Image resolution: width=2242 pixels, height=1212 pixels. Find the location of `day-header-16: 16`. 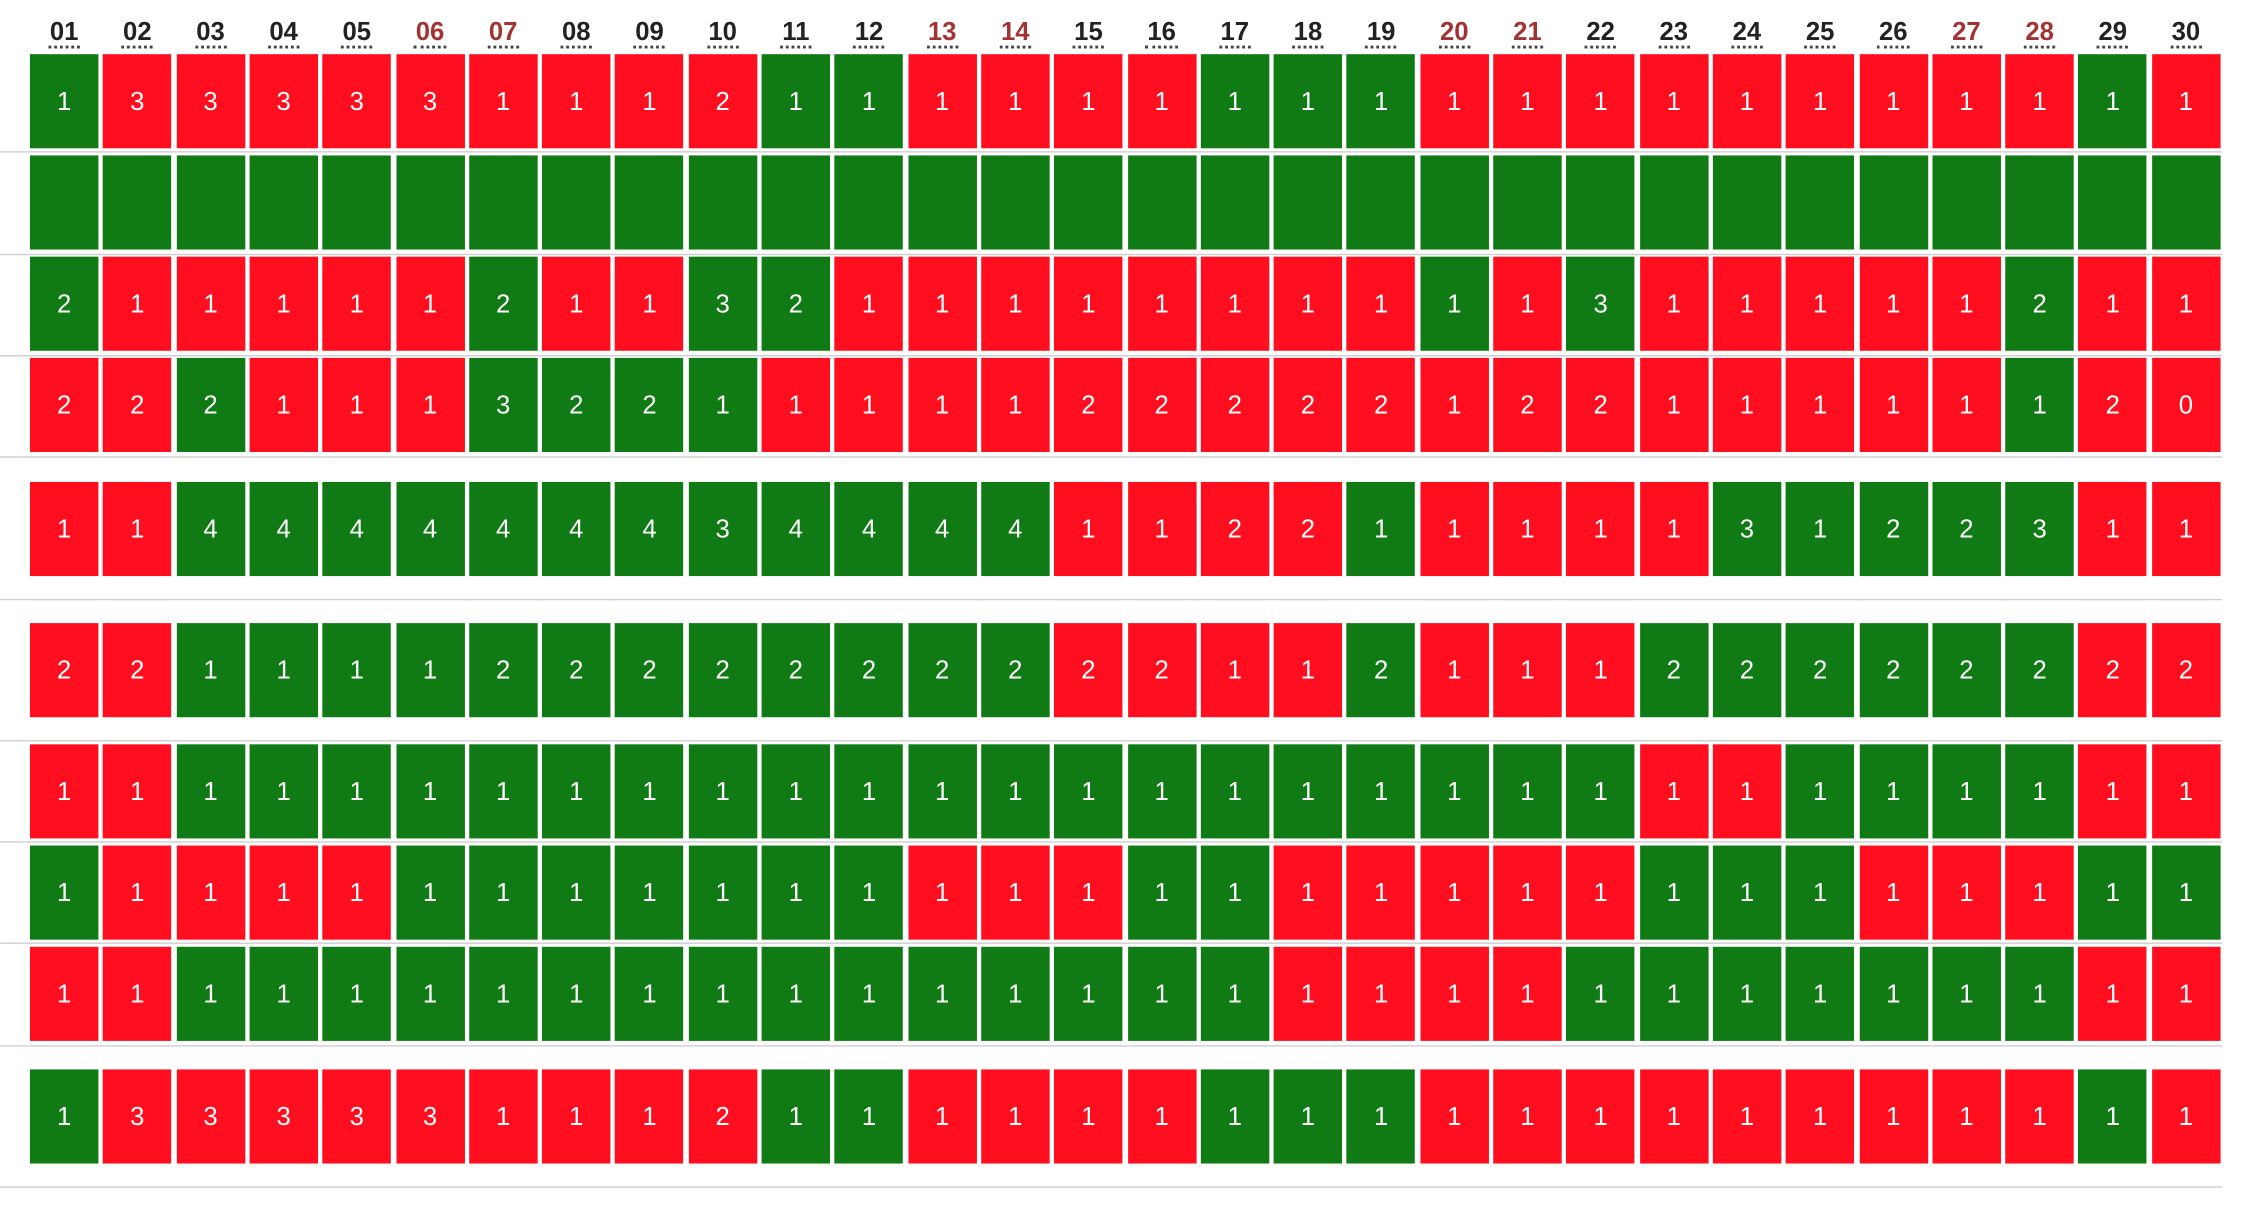

day-header-16: 16 is located at coordinates (1161, 32).